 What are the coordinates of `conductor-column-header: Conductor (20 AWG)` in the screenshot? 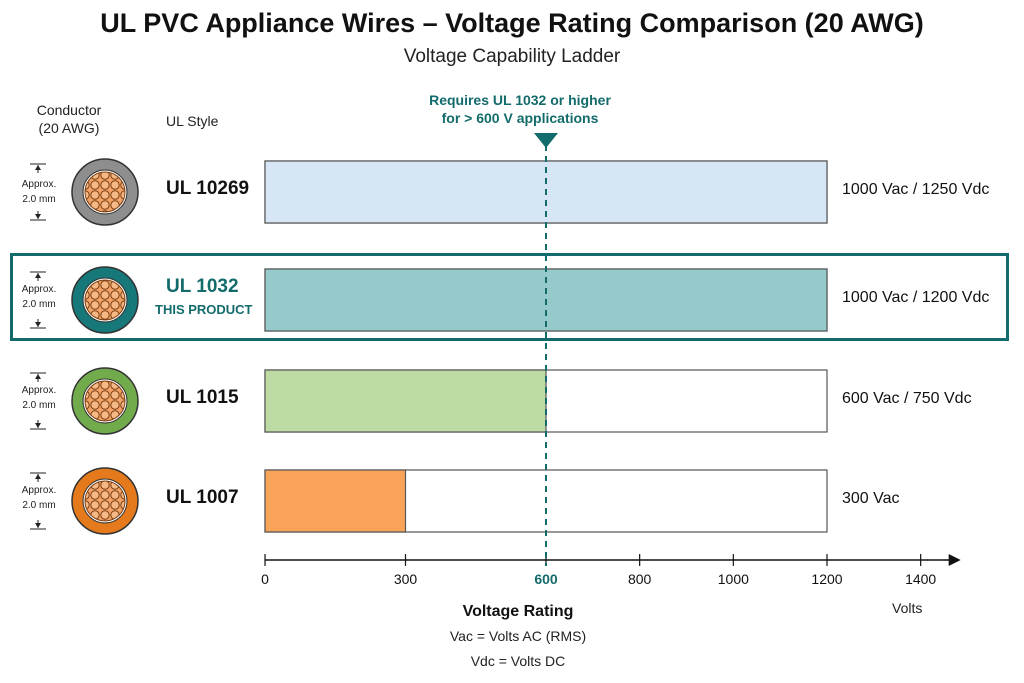 It's located at (69, 119).